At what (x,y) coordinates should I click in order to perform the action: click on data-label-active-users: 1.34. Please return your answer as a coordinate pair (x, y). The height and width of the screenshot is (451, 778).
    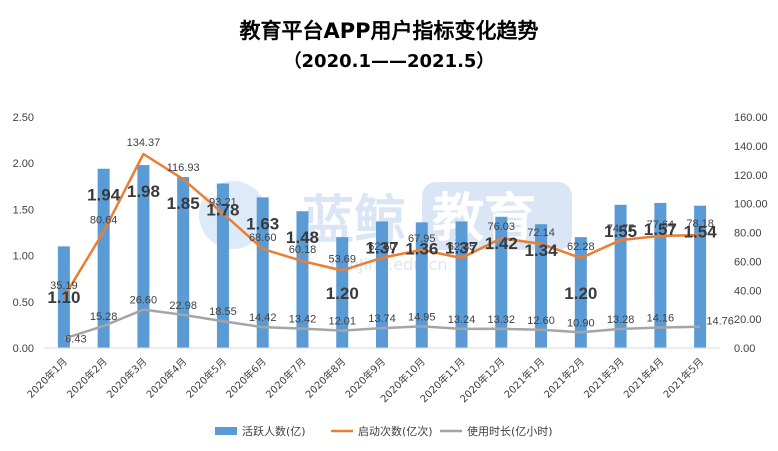
    Looking at the image, I should click on (542, 250).